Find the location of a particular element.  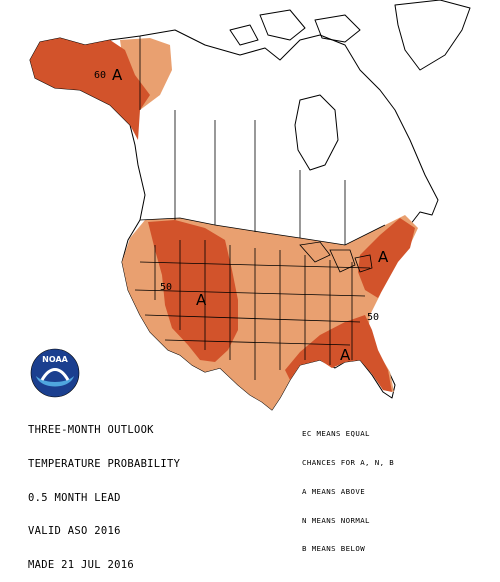

legend-line-2: CHANCES FOR A, N, B is located at coordinates (348, 462).